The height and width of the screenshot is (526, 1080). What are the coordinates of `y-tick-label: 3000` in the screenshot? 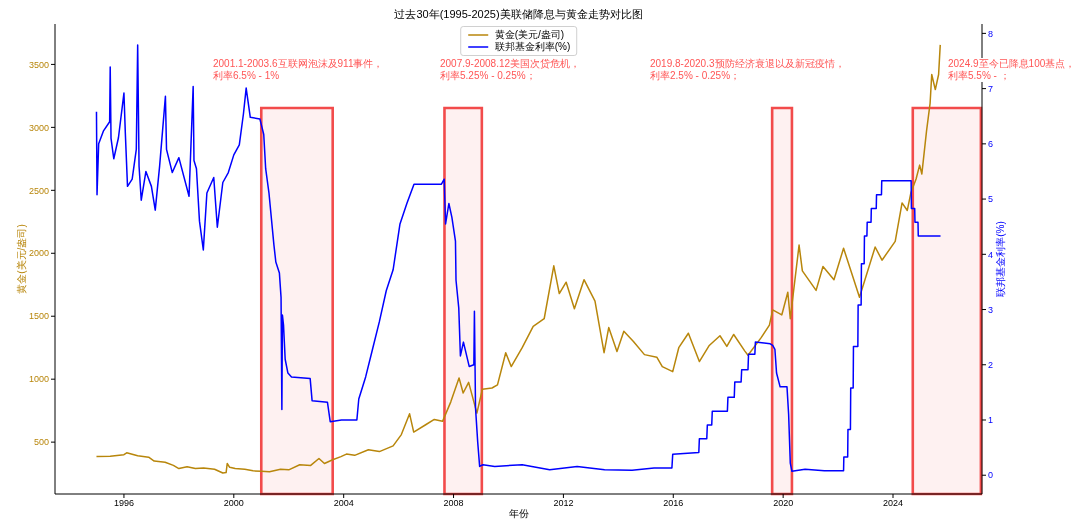 It's located at (38, 127).